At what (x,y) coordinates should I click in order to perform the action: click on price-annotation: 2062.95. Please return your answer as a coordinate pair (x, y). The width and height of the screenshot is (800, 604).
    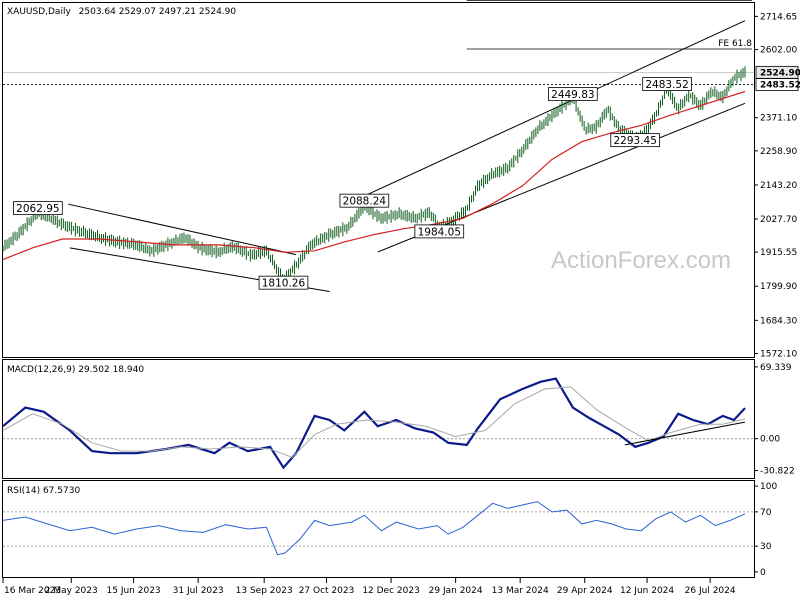
    Looking at the image, I should click on (38, 208).